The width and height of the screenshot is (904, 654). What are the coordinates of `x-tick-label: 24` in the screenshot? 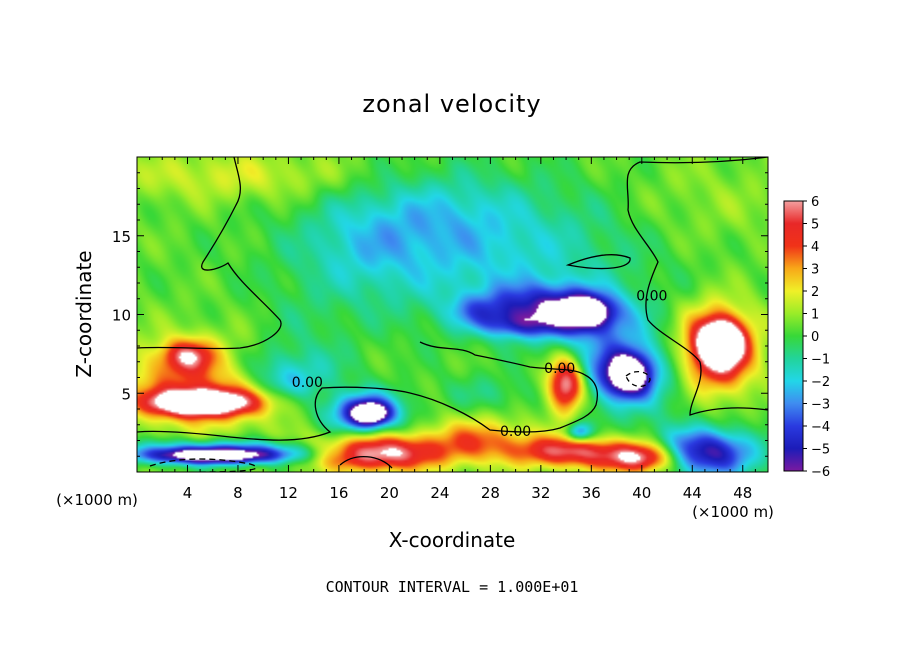 It's located at (439, 493).